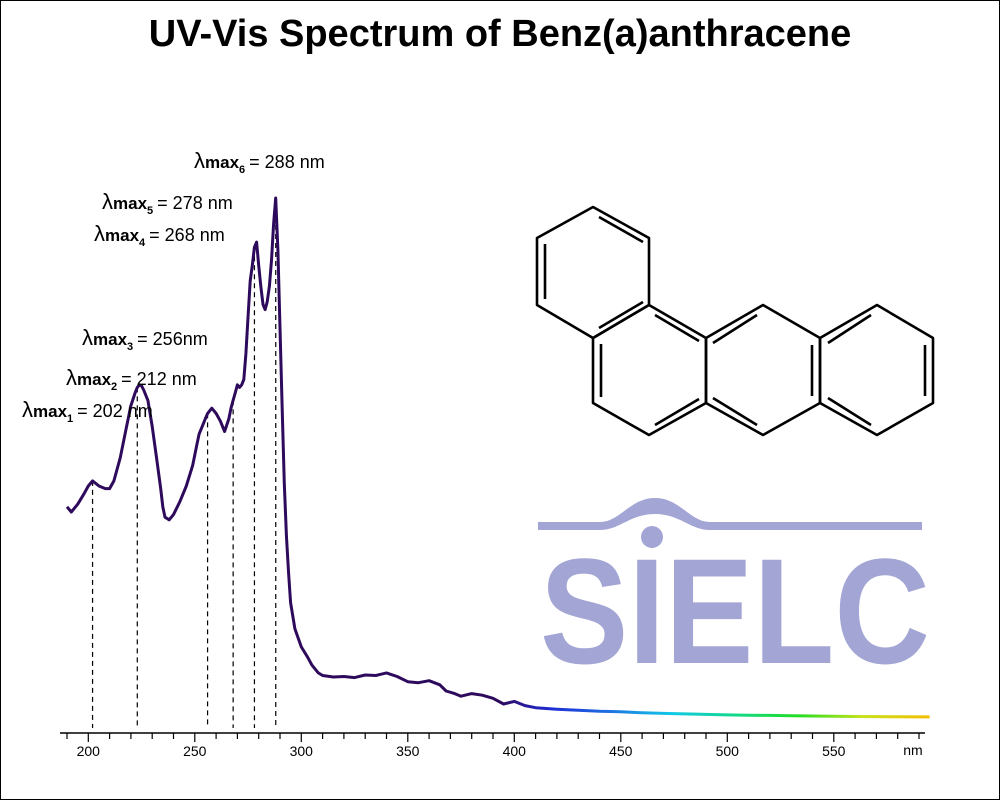 This screenshot has height=800, width=1000. I want to click on peak-drop-lines, so click(184, 463).